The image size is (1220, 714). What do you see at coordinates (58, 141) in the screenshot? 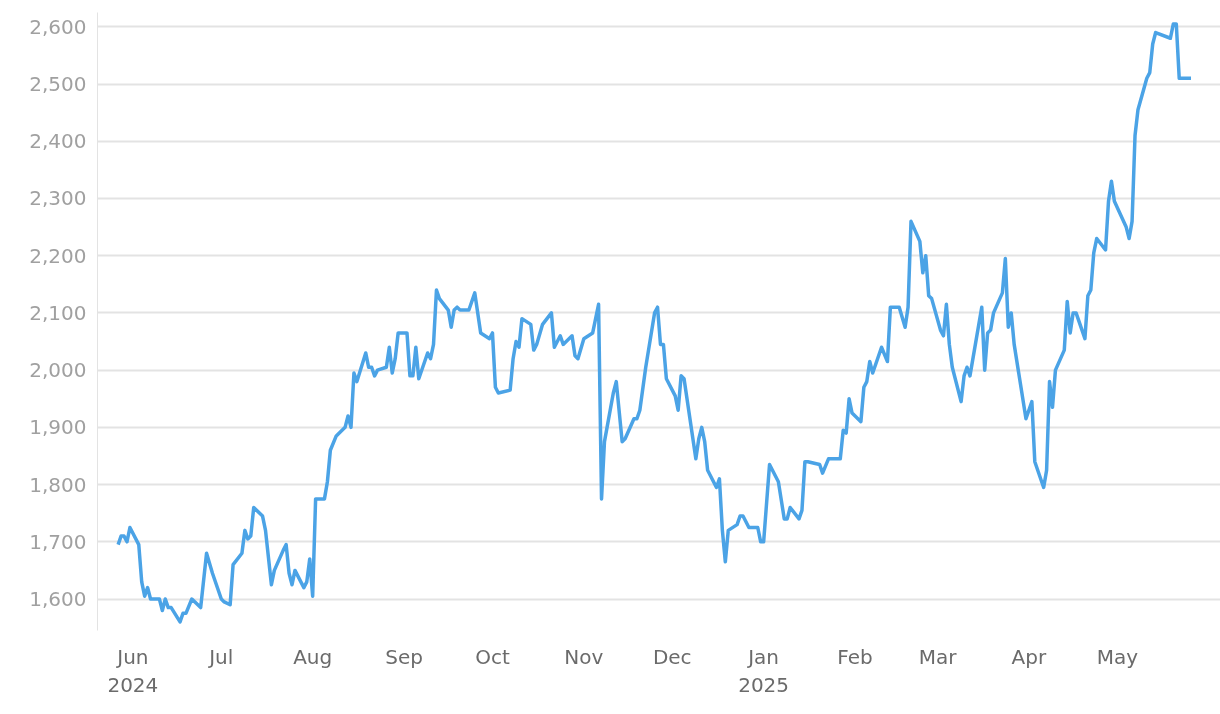
I see `y-tick-label: 2,400` at bounding box center [58, 141].